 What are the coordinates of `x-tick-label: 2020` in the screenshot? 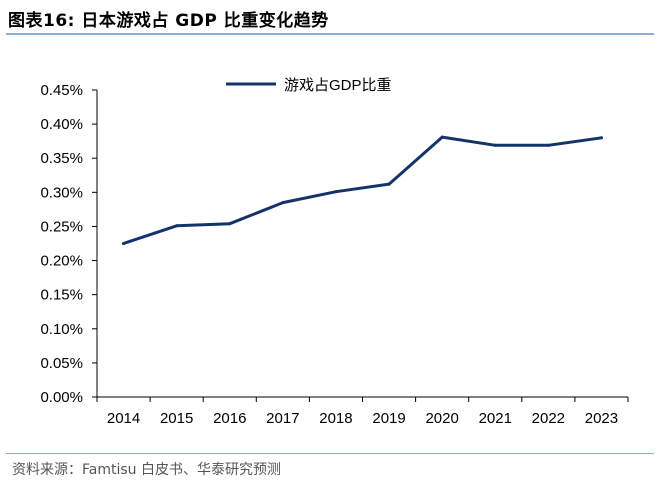 It's located at (441, 418).